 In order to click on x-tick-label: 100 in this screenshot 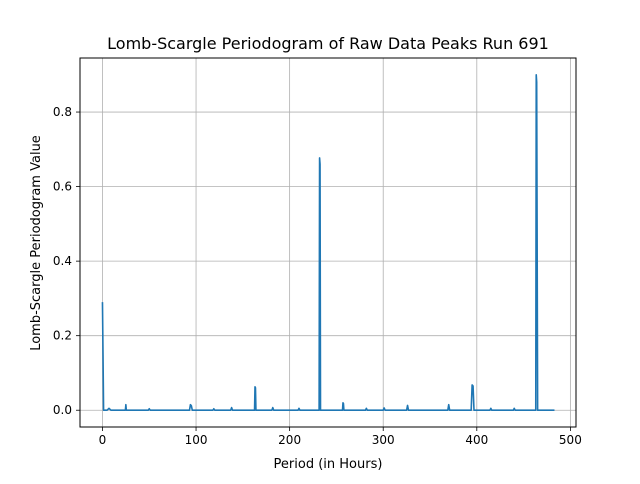, I will do `click(196, 440)`.